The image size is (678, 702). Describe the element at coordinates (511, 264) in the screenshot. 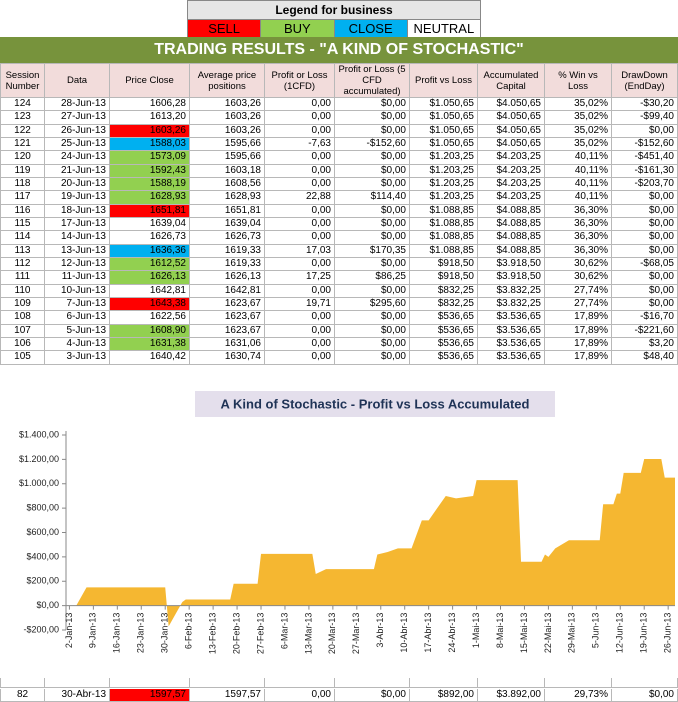

I see `table-cell: $3.918,50` at that location.